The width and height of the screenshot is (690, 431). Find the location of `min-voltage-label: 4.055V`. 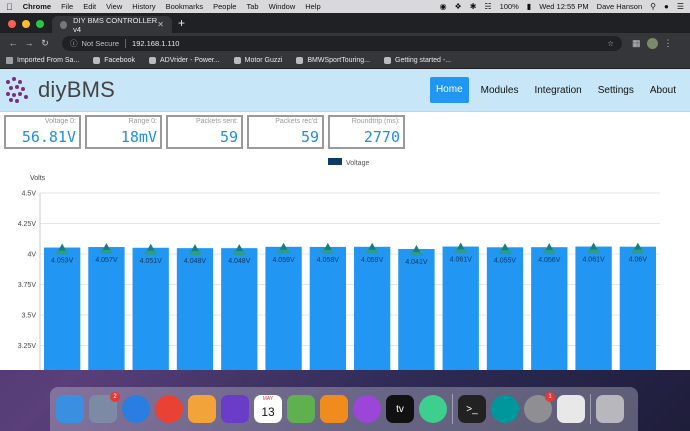

min-voltage-label: 4.055V is located at coordinates (505, 260).